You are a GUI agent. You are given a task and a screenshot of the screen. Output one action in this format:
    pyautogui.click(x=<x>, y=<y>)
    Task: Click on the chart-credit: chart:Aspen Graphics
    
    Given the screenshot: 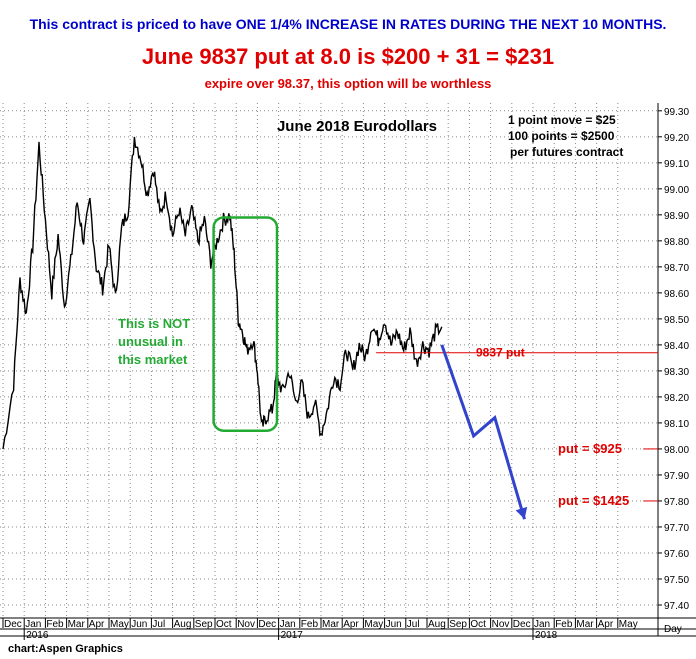 What is the action you would take?
    pyautogui.click(x=65, y=649)
    